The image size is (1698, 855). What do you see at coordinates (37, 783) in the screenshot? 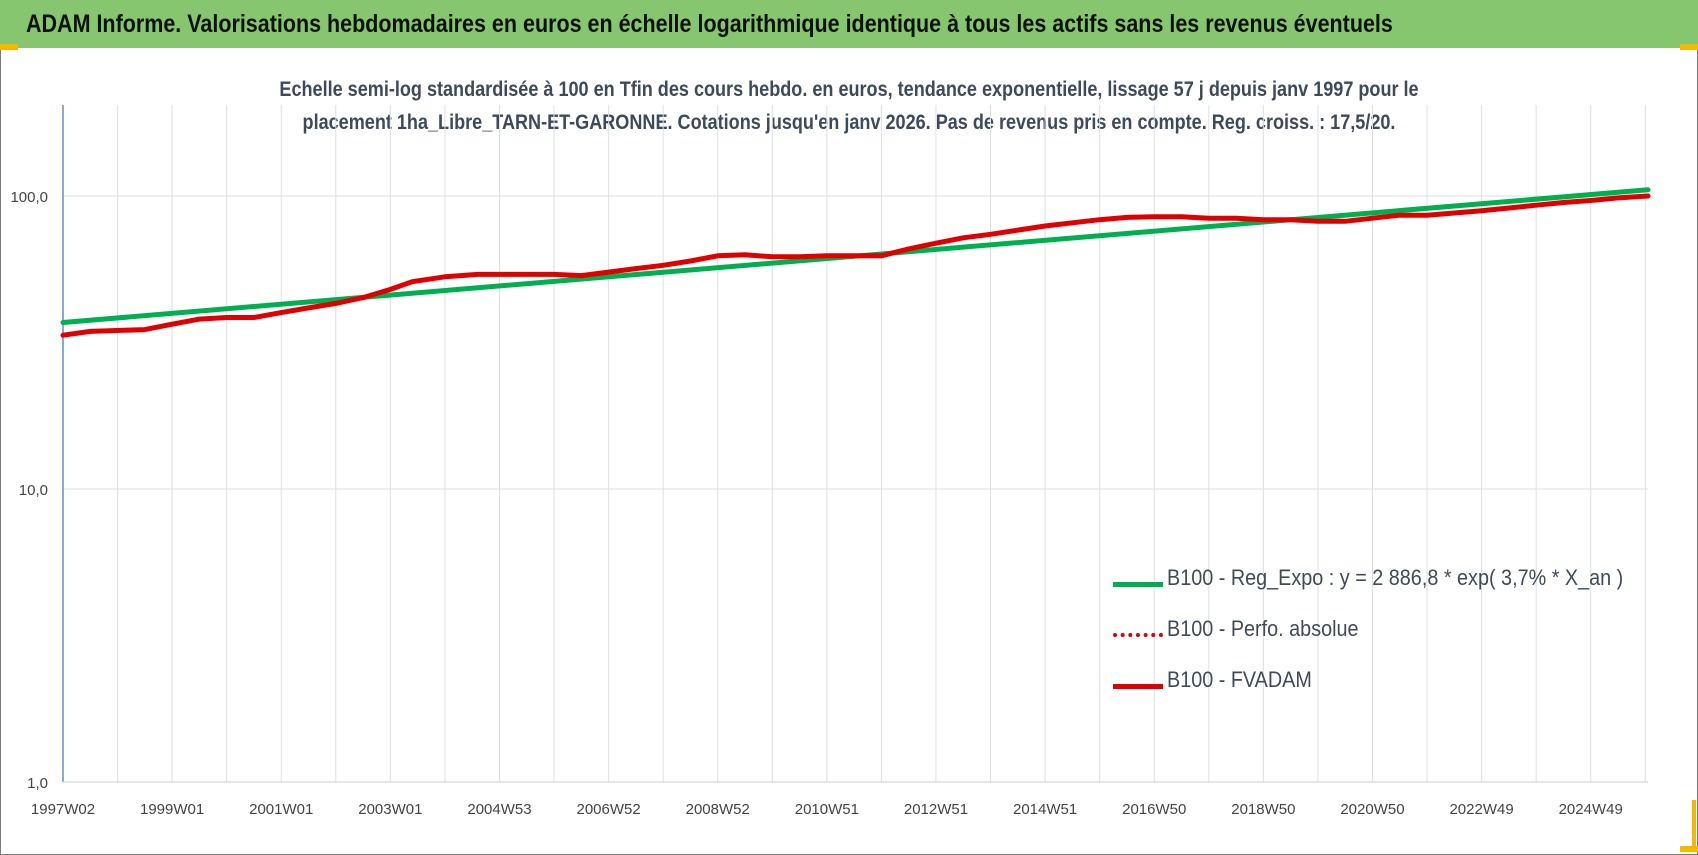
I see `y-tick-label: 1,0` at bounding box center [37, 783].